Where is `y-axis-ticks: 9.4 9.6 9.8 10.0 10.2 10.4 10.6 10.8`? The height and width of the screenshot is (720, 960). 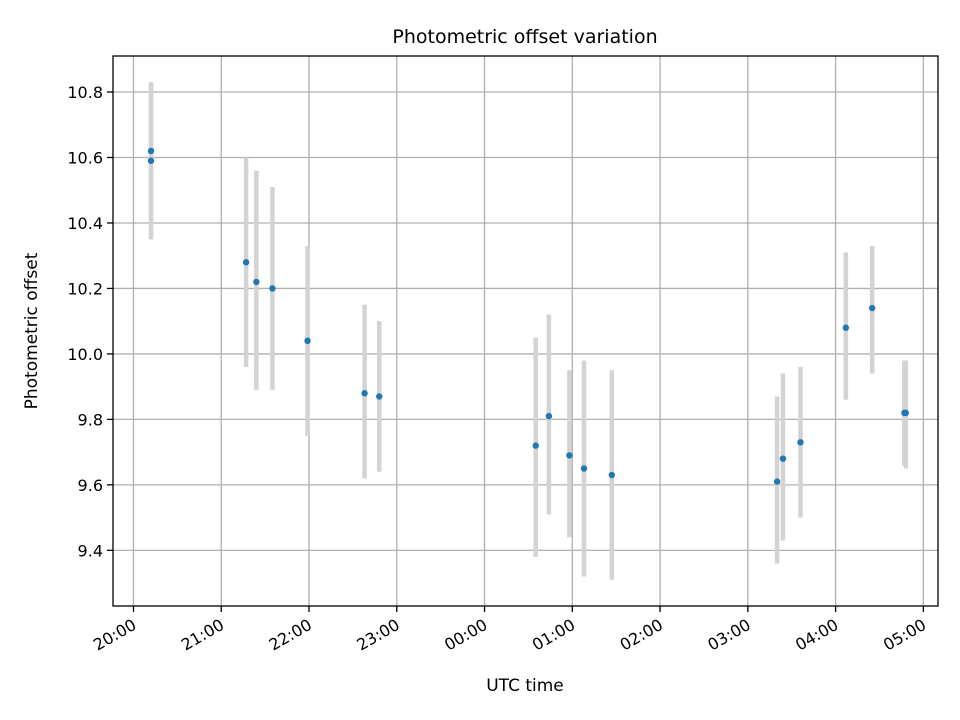
y-axis-ticks: 9.4 9.6 9.8 10.0 10.2 10.4 10.6 10.8 is located at coordinates (90, 321).